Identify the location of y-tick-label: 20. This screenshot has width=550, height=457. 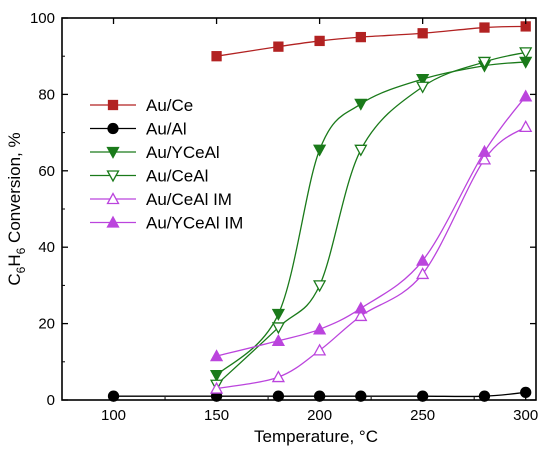
(46, 324).